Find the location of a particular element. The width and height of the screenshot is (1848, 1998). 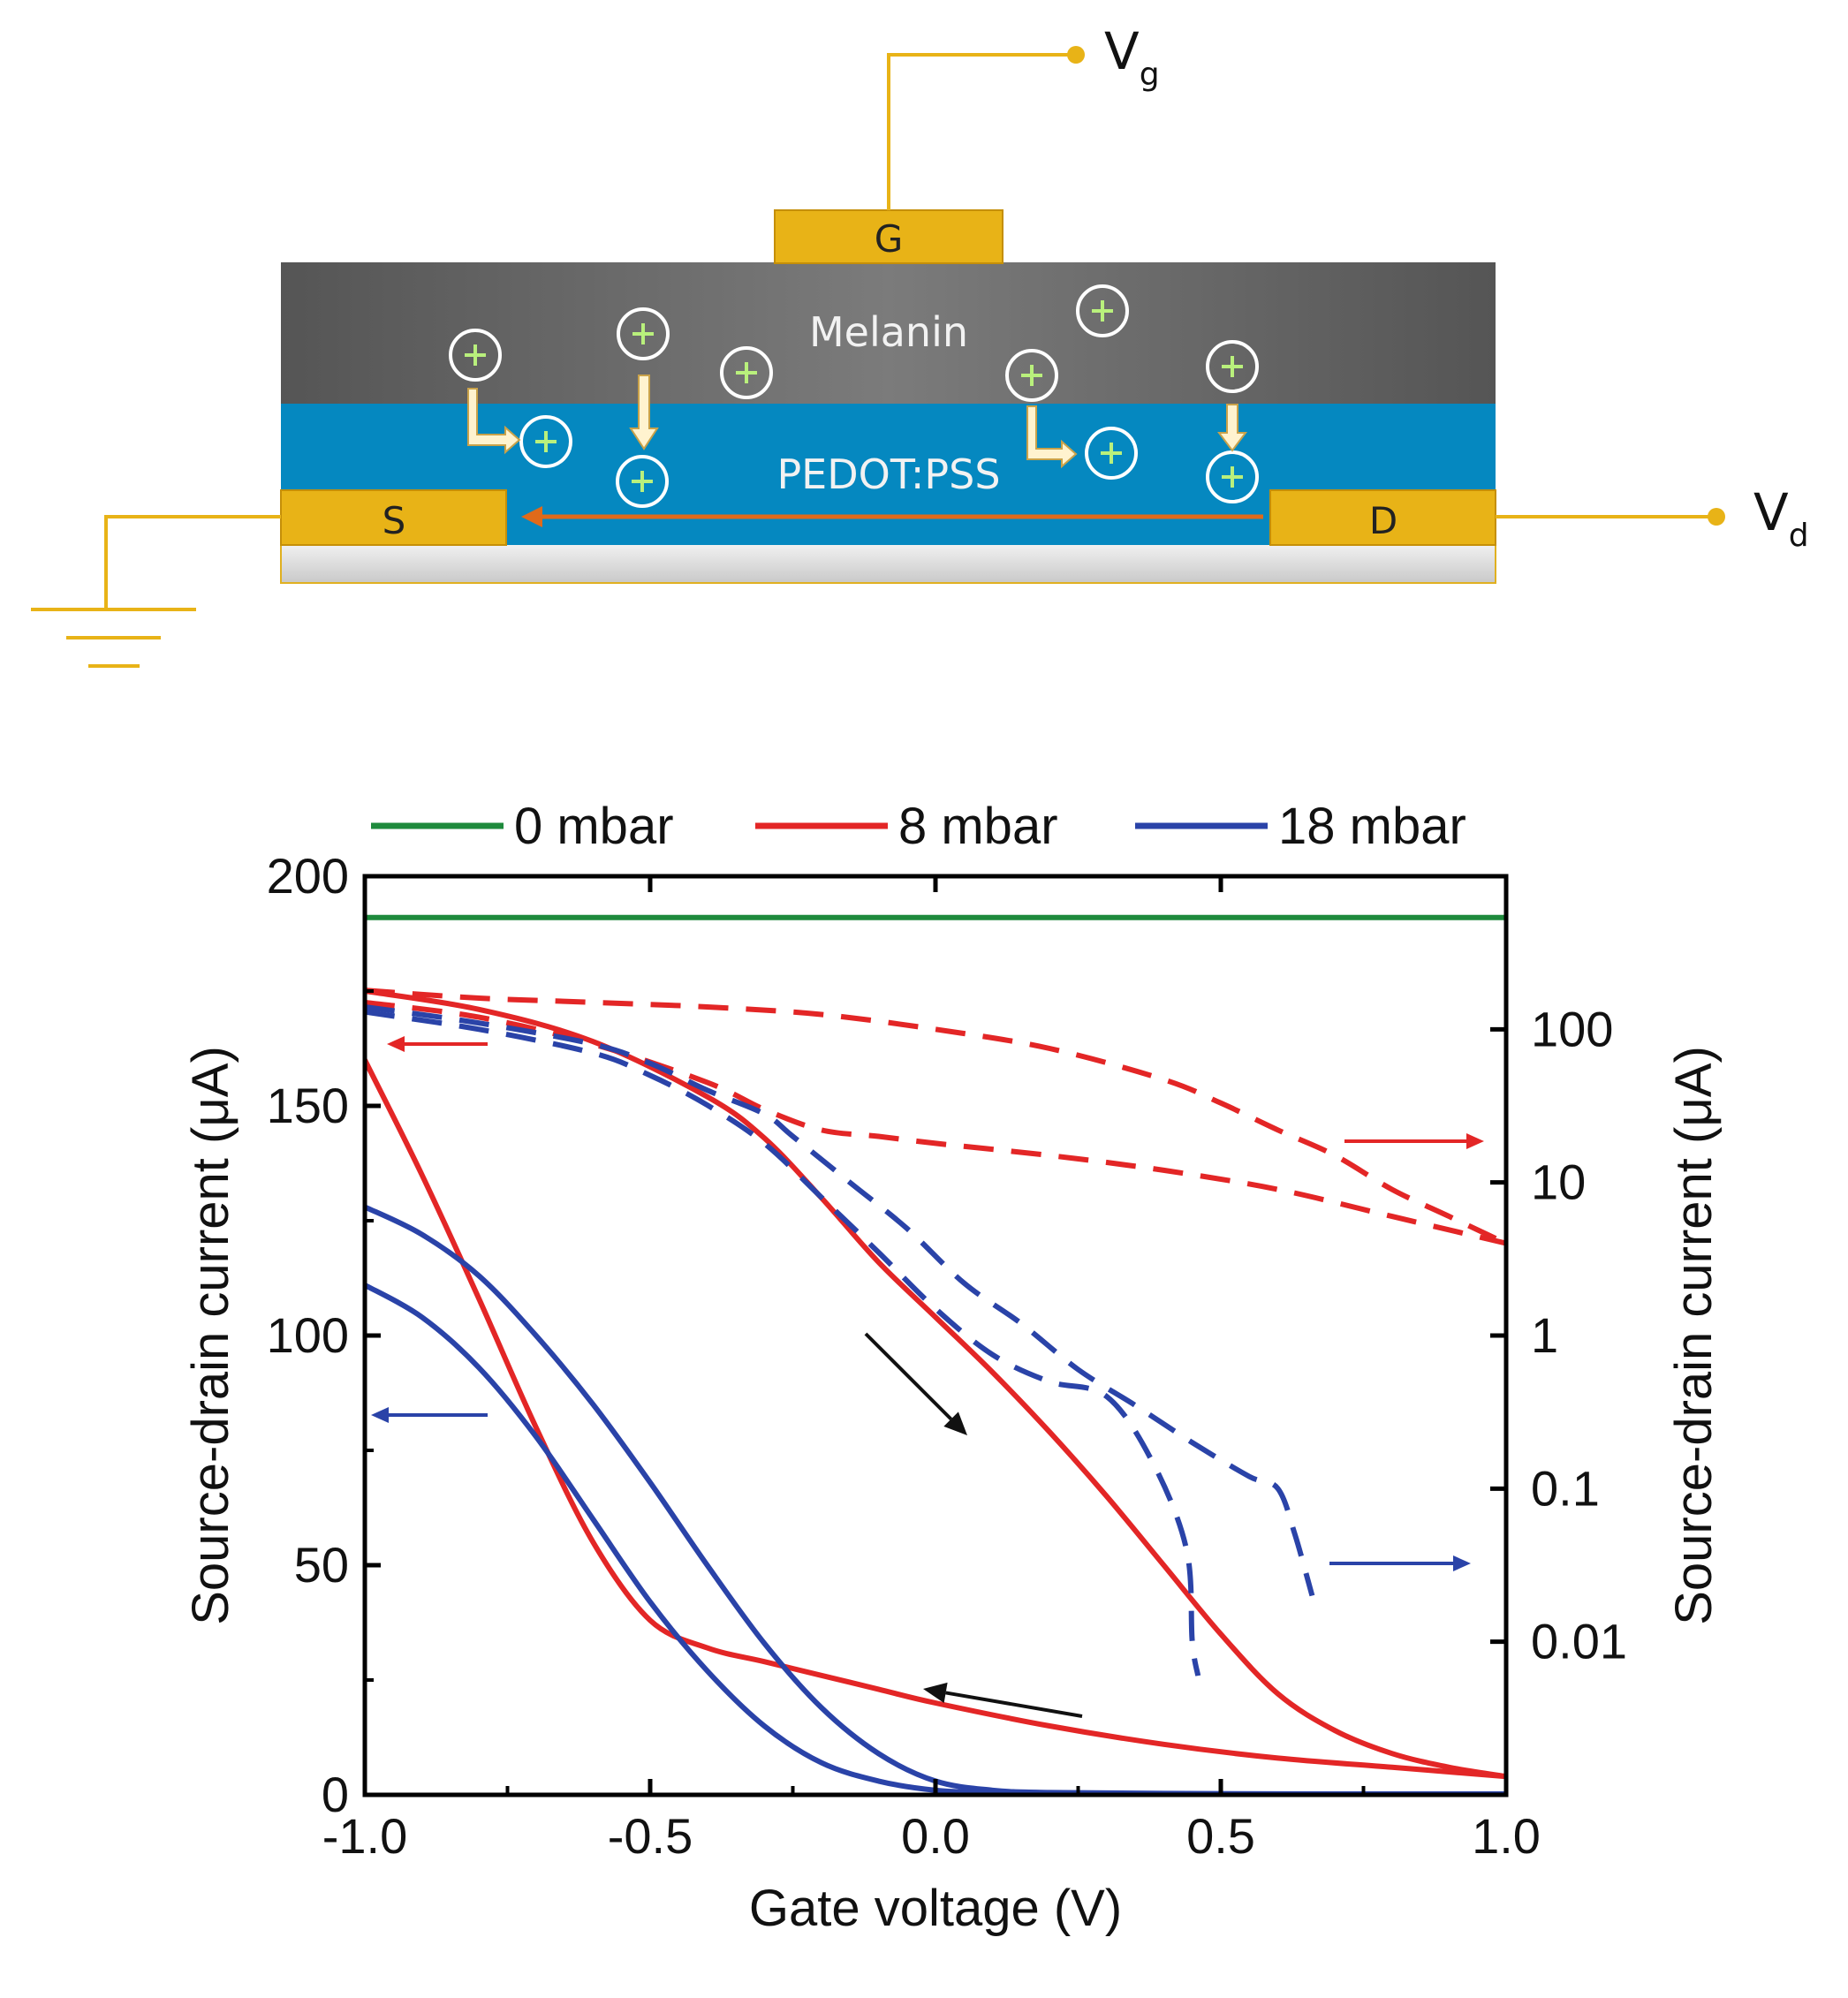

drain-terminal is located at coordinates (1716, 517).